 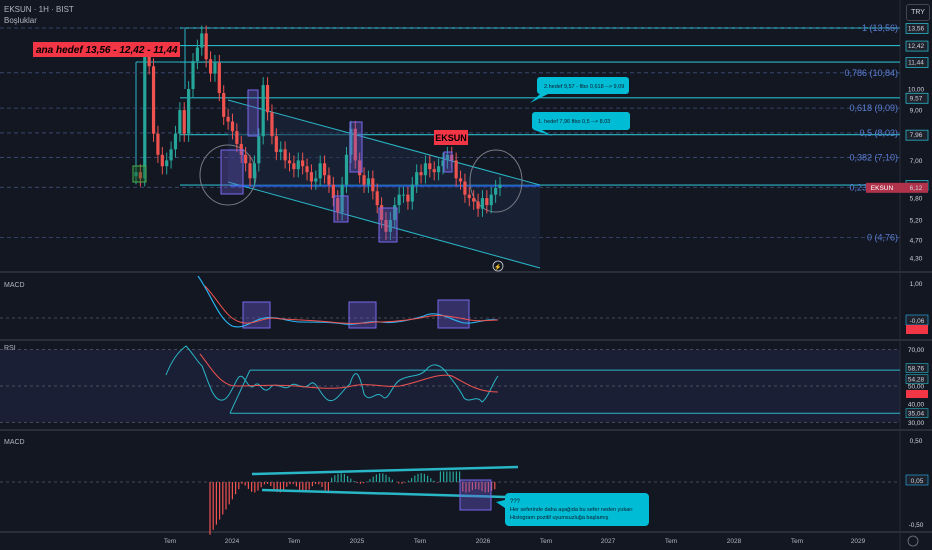 I want to click on price-axis-tick: 7,96, so click(x=916, y=135).